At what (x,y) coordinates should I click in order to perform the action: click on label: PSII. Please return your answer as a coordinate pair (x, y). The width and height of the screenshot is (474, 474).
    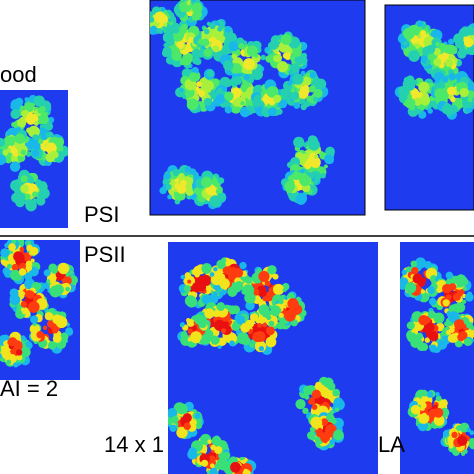
    Looking at the image, I should click on (105, 254).